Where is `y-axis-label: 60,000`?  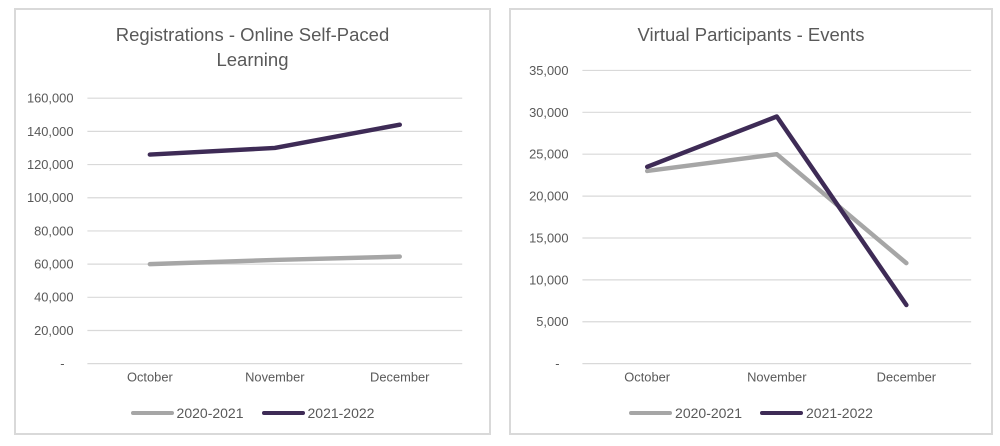
y-axis-label: 60,000 is located at coordinates (53, 264).